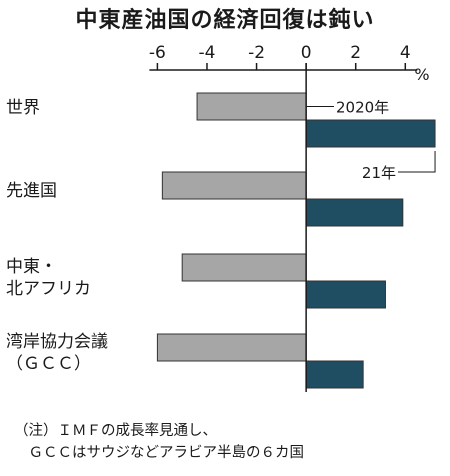 This screenshot has width=450, height=476. Describe the element at coordinates (355, 53) in the screenshot. I see `x-tick-label: 2` at that location.